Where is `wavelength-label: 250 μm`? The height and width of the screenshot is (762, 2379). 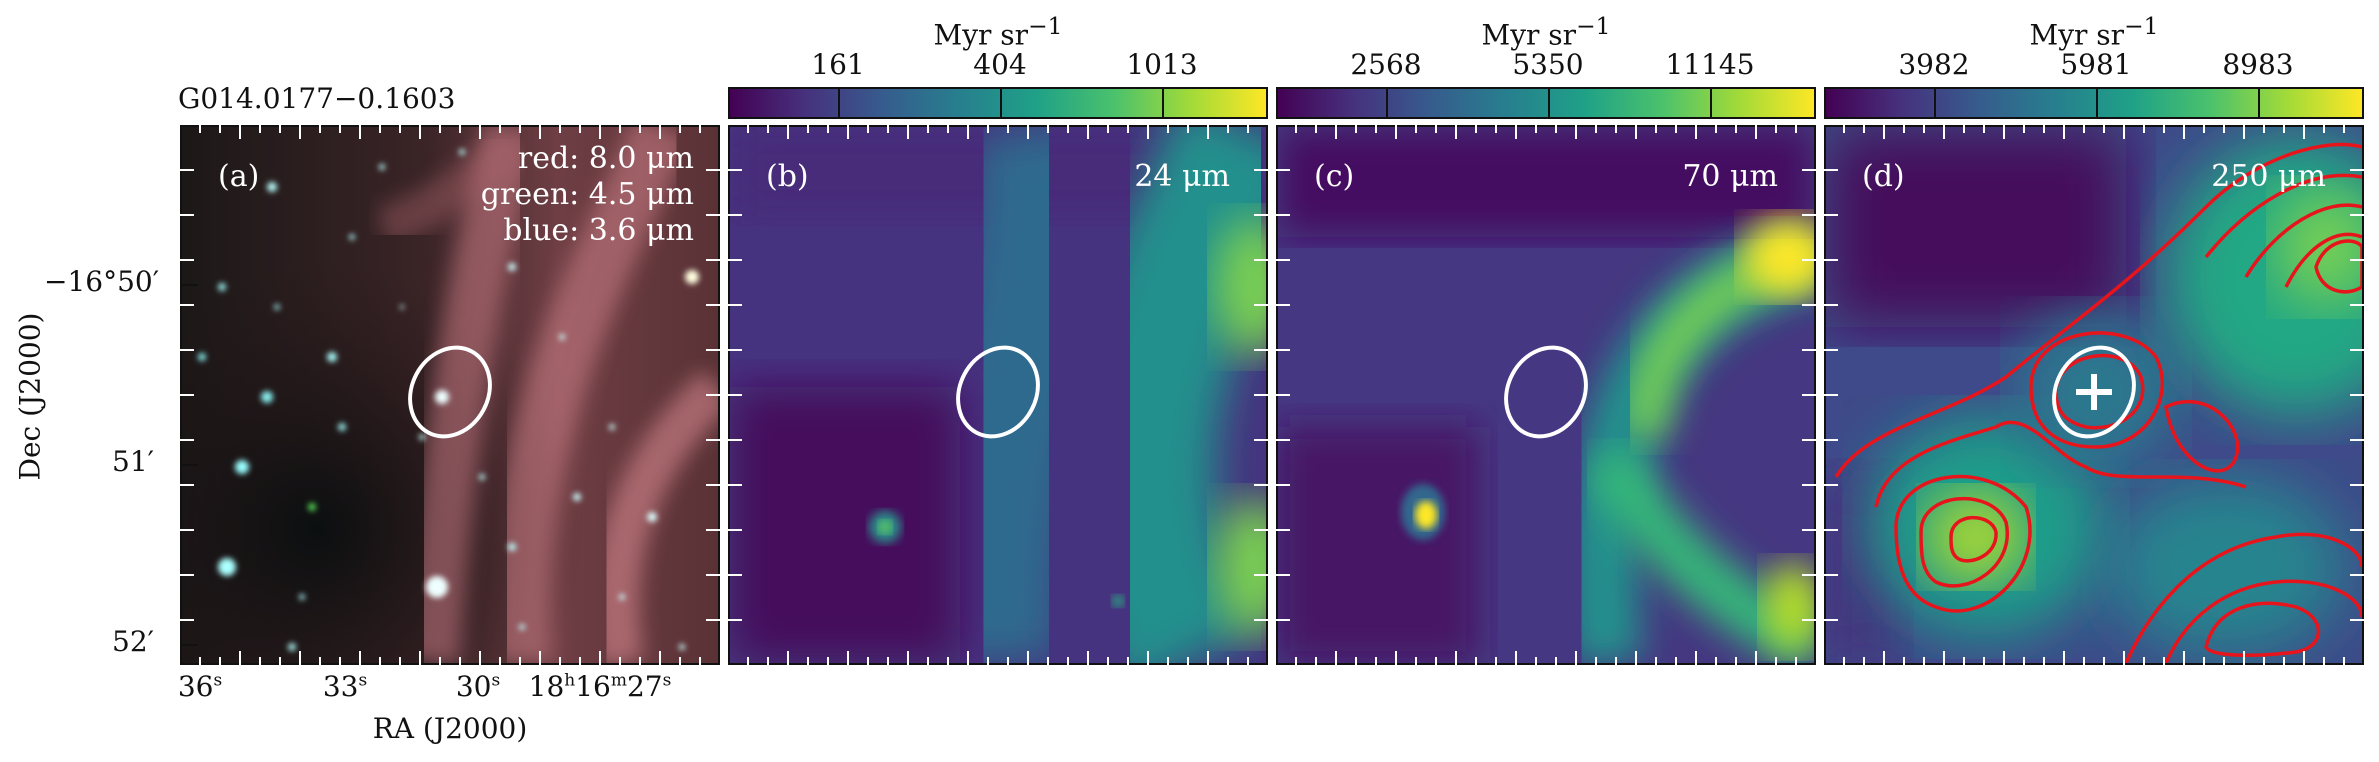 wavelength-label: 250 μm is located at coordinates (2268, 176).